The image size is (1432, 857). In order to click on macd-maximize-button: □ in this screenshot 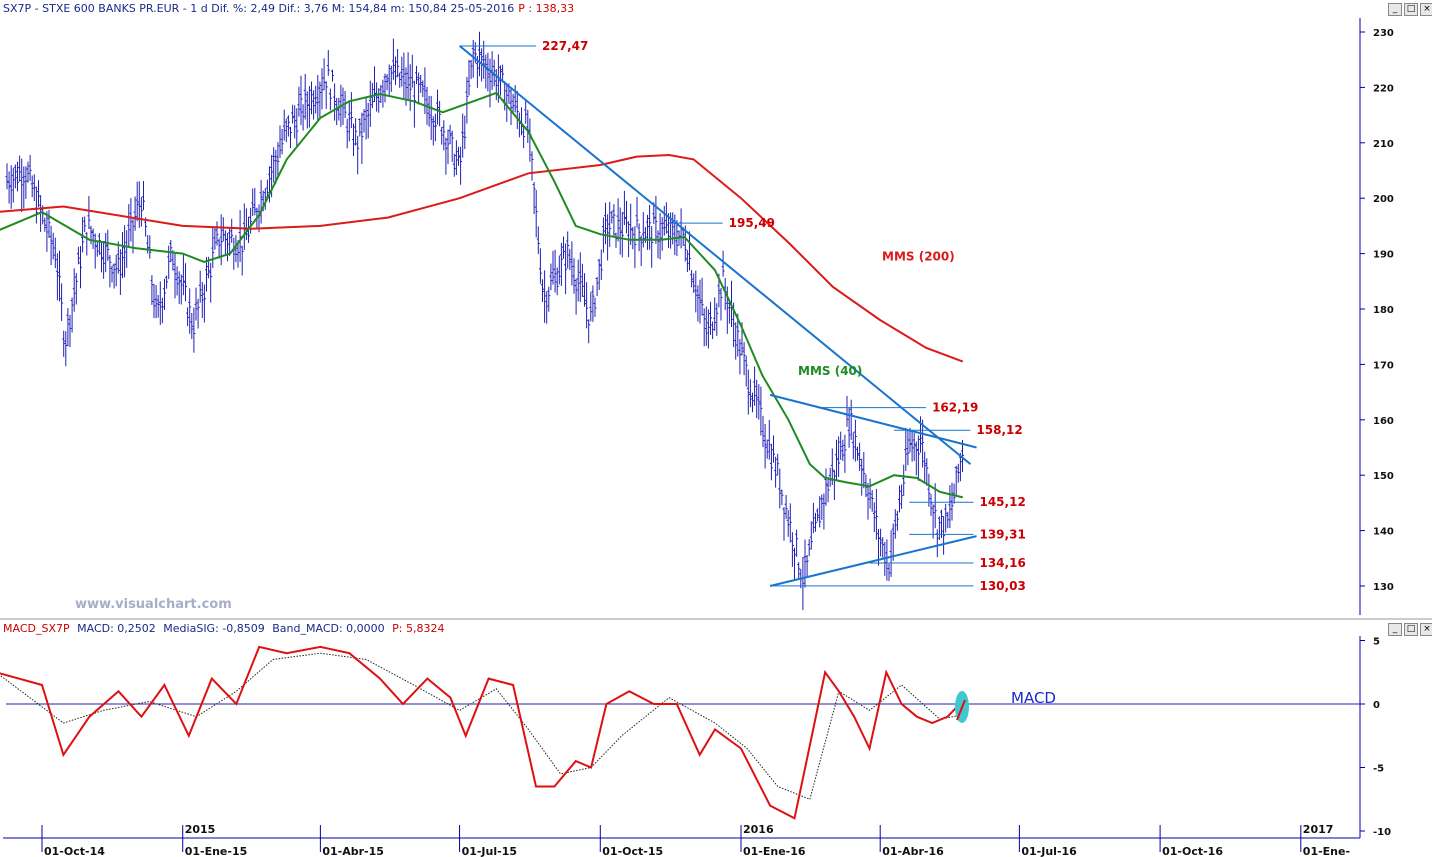, I will do `click(1411, 629)`.